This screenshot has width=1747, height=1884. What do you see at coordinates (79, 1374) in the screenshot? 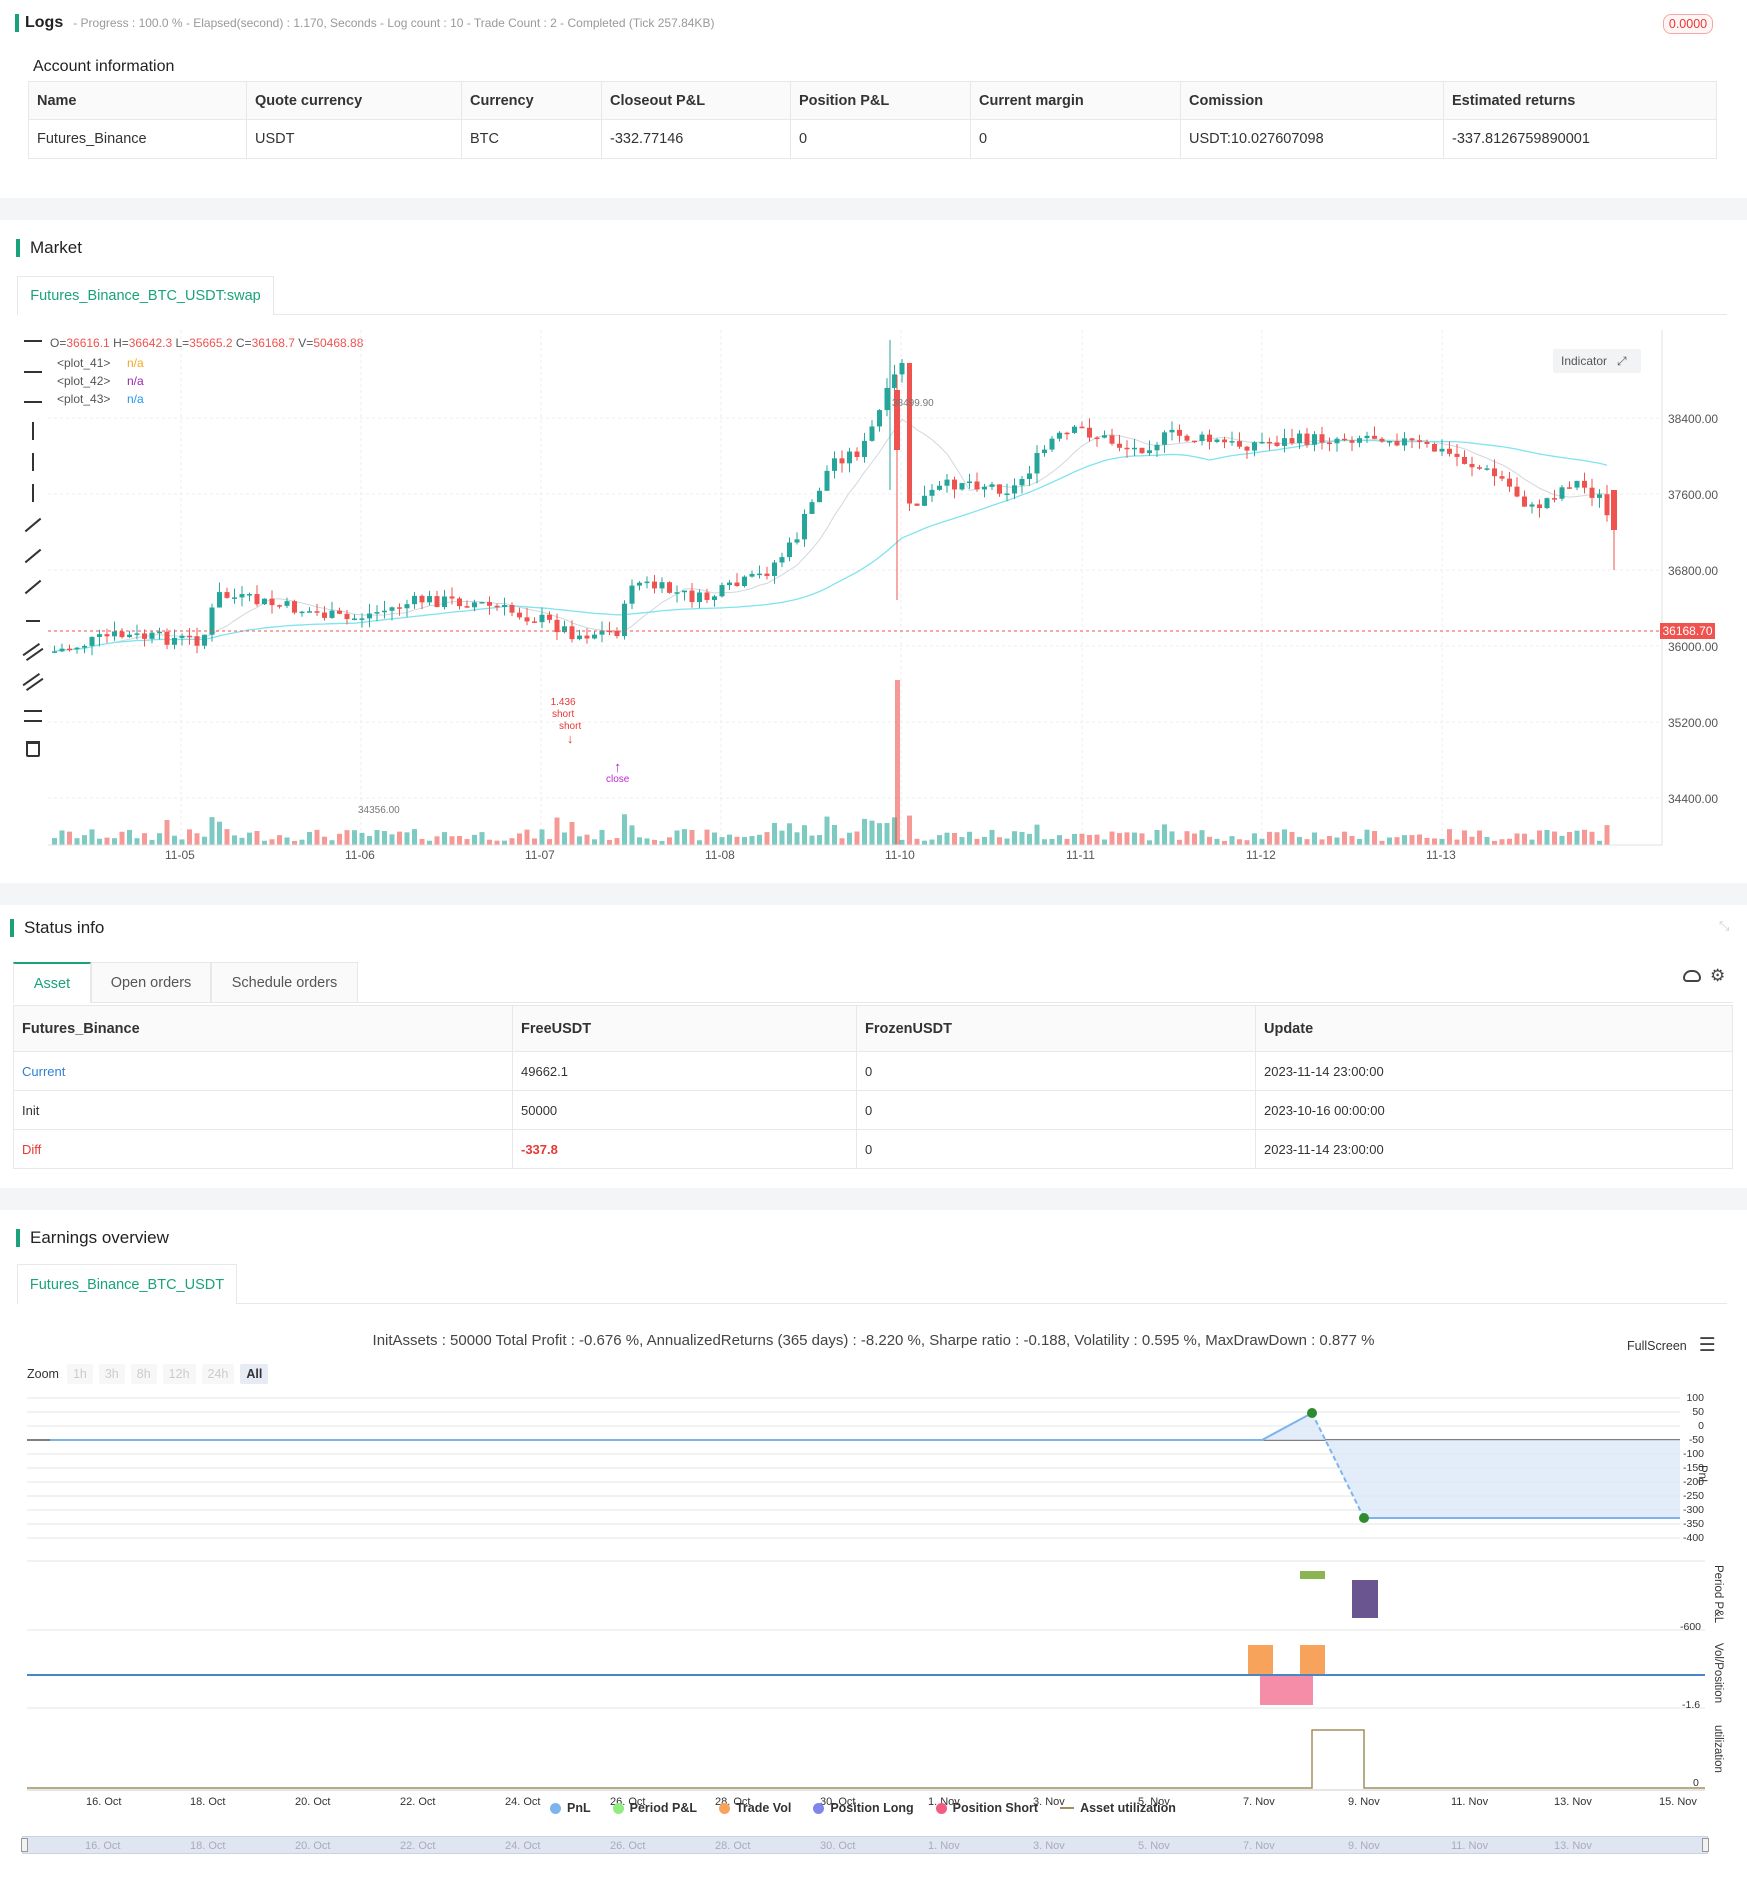
I see `zoom-1h-button: 1h` at bounding box center [79, 1374].